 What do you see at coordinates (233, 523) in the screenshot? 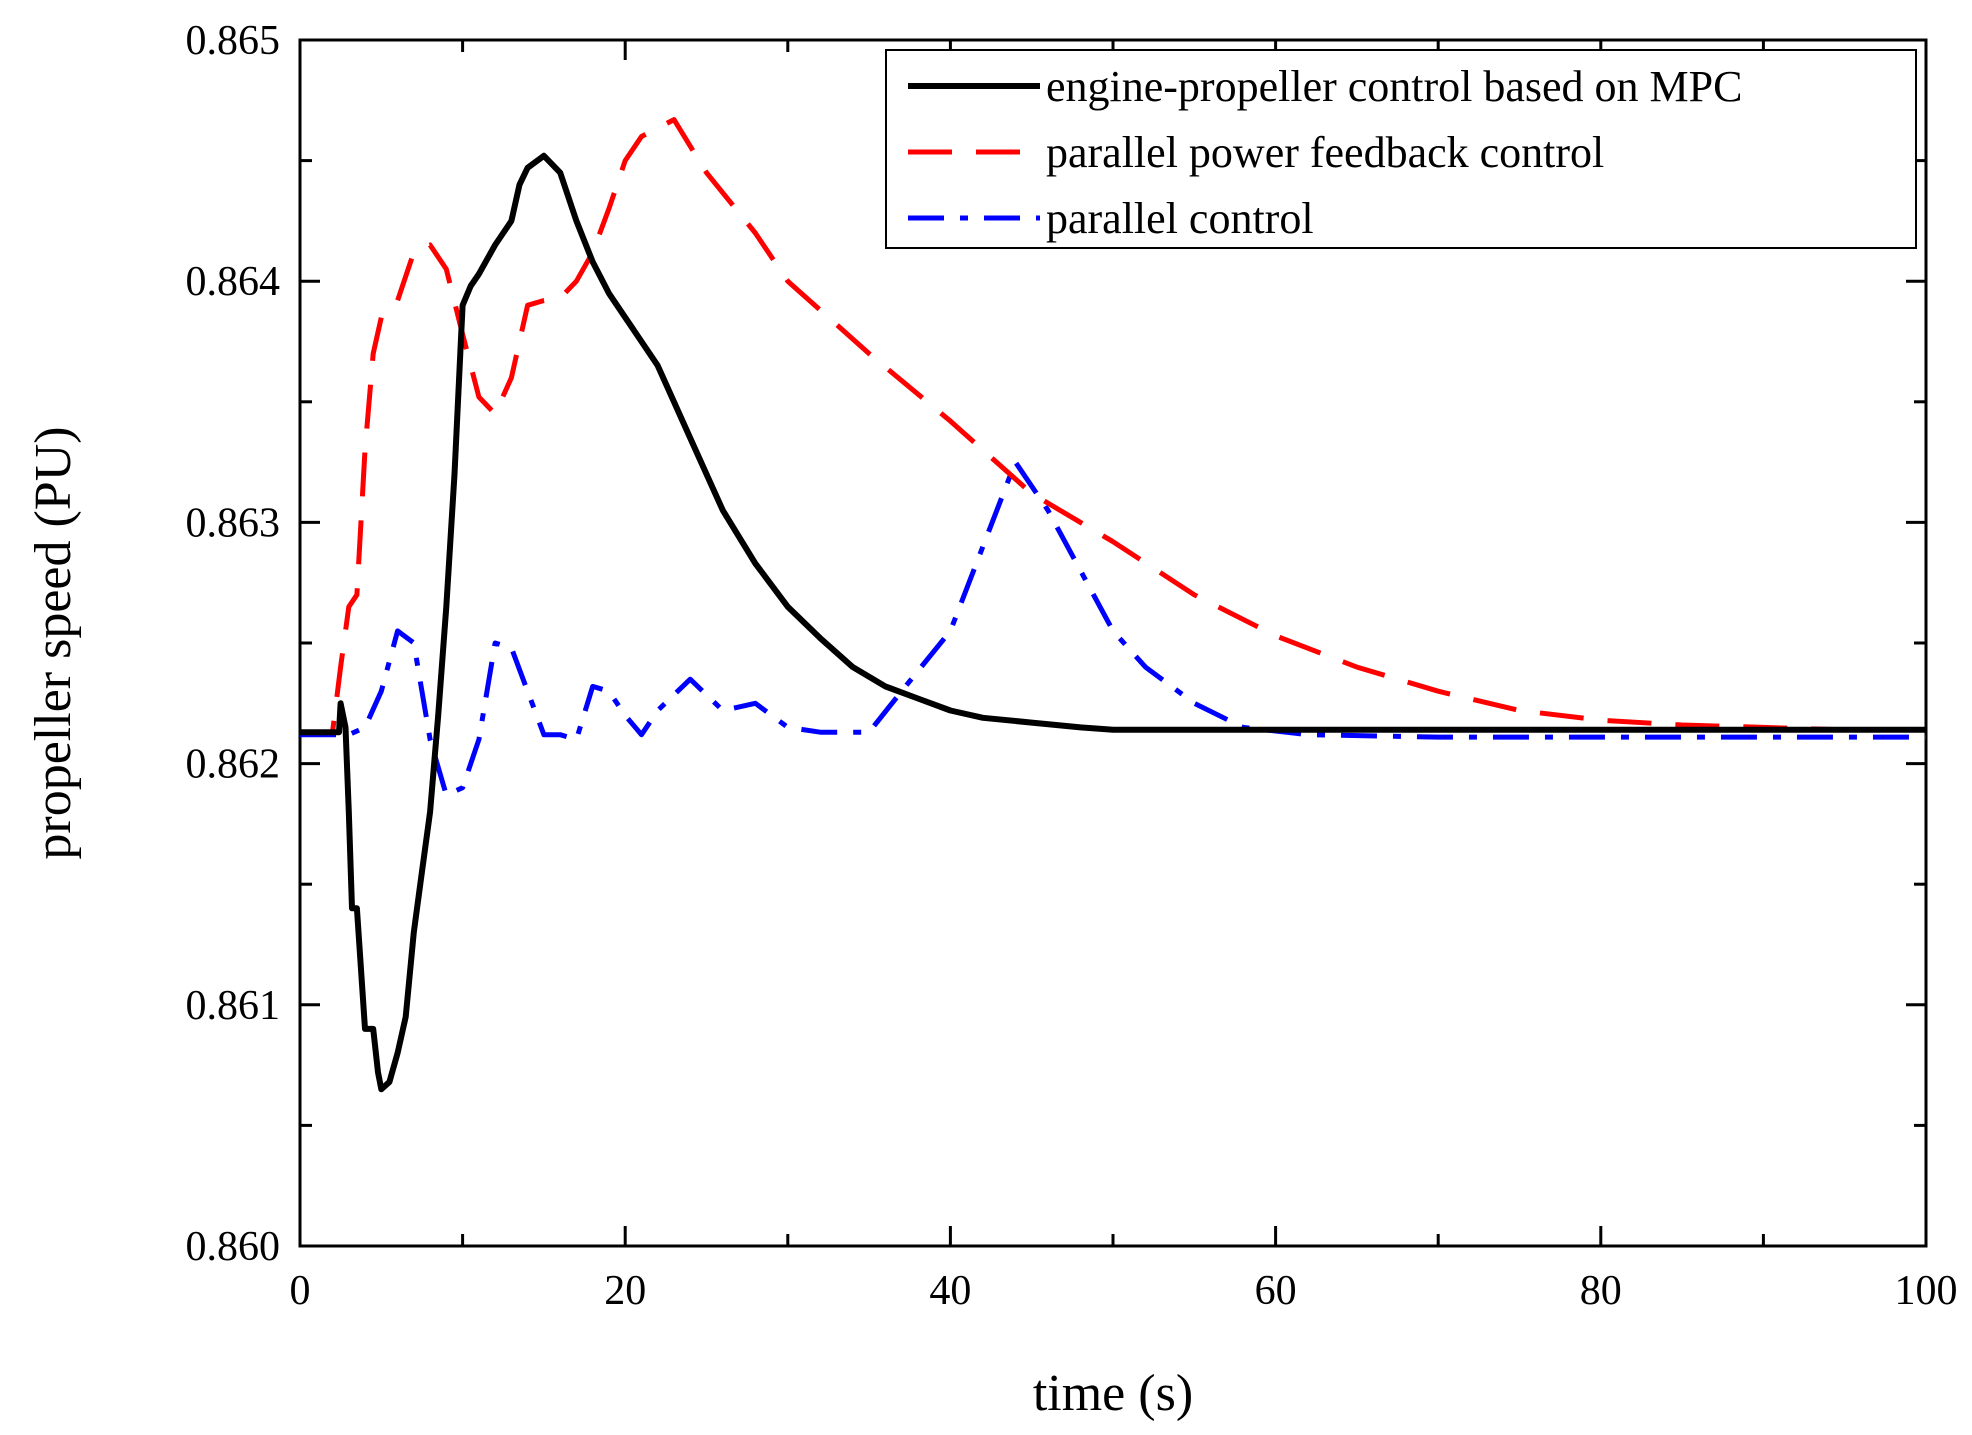
I see `y-tick-label: 0.863` at bounding box center [233, 523].